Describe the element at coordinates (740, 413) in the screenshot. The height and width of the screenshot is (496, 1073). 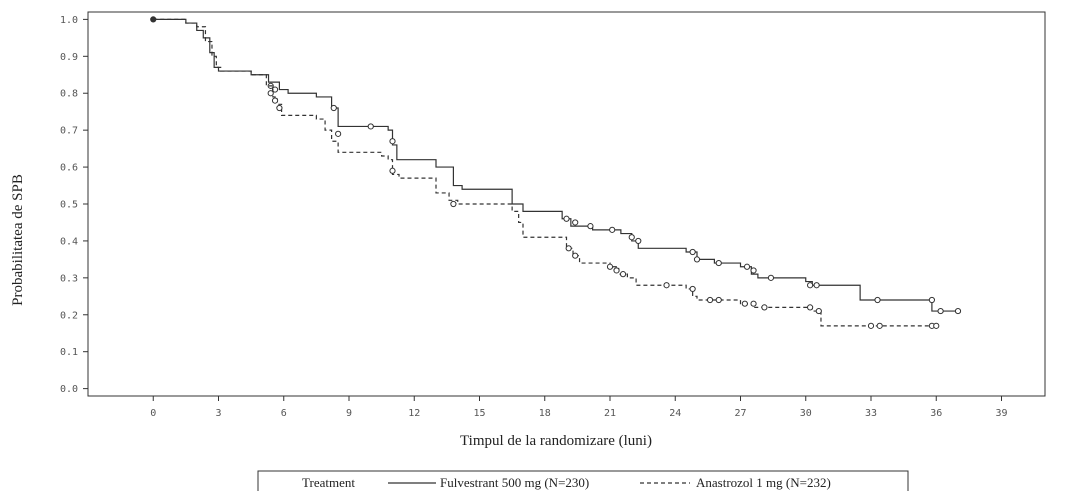
I see `x-tick-label: 27` at that location.